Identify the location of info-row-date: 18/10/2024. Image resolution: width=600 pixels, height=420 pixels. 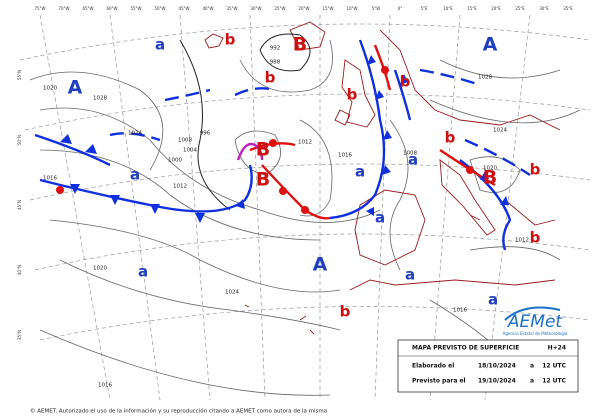
(497, 366).